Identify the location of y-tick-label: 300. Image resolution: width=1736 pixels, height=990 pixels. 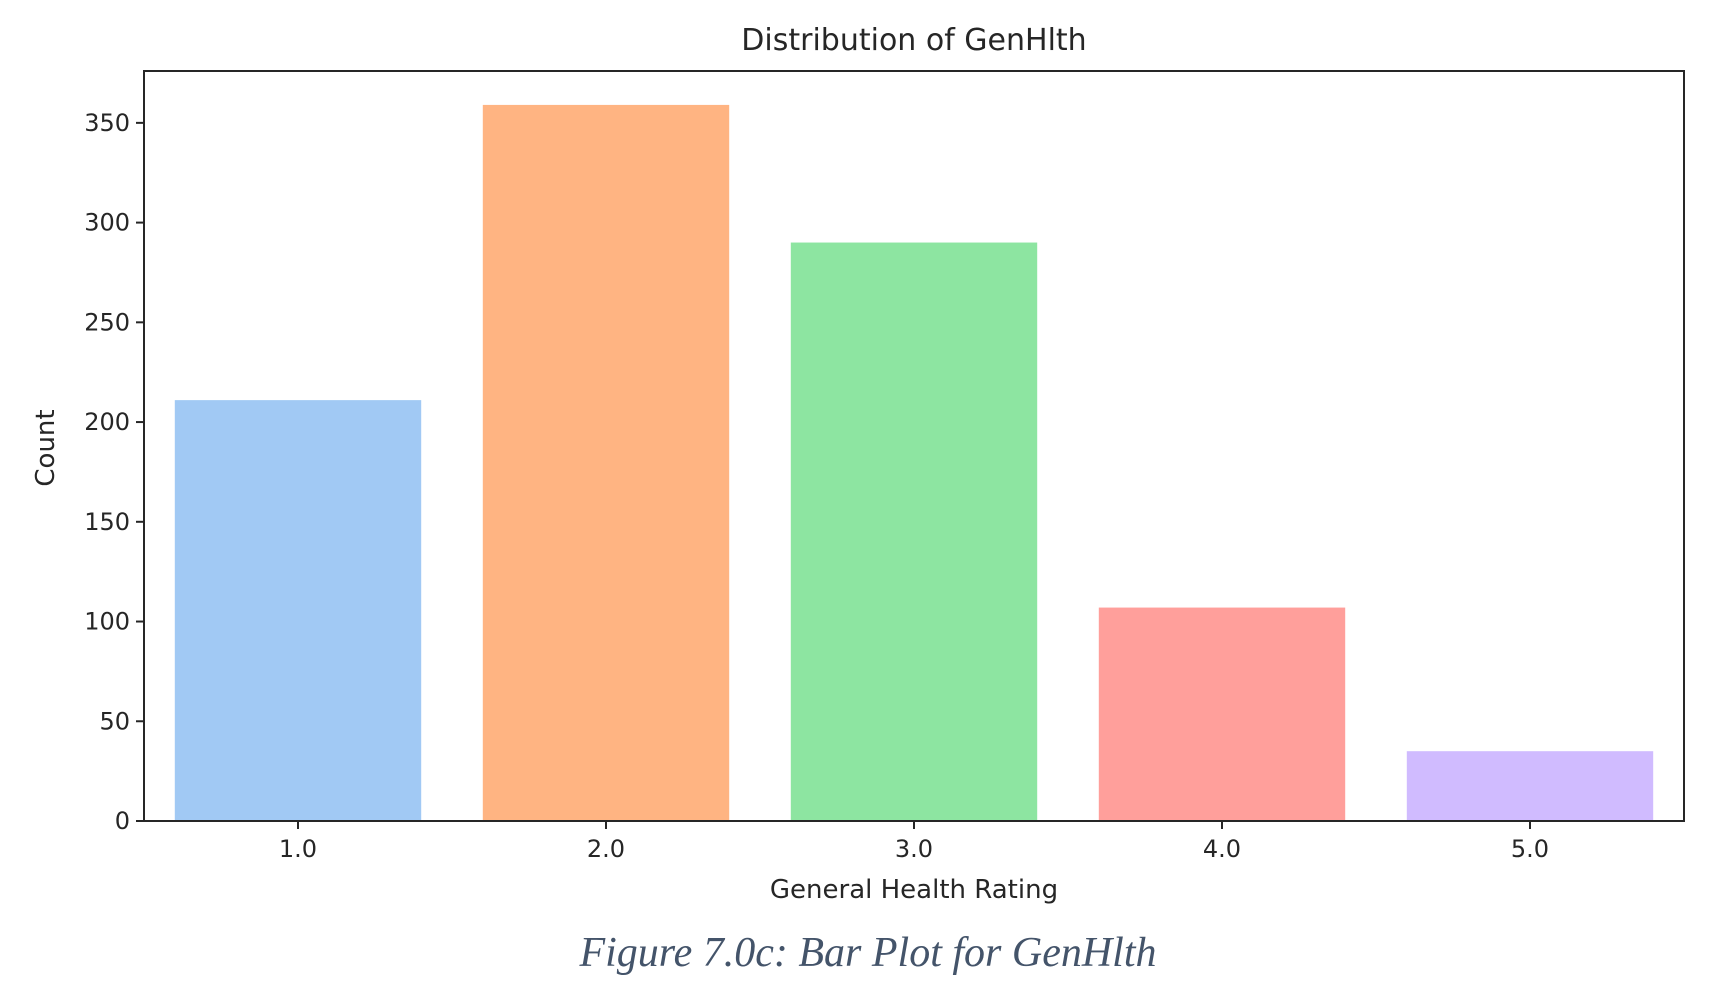
(107, 223).